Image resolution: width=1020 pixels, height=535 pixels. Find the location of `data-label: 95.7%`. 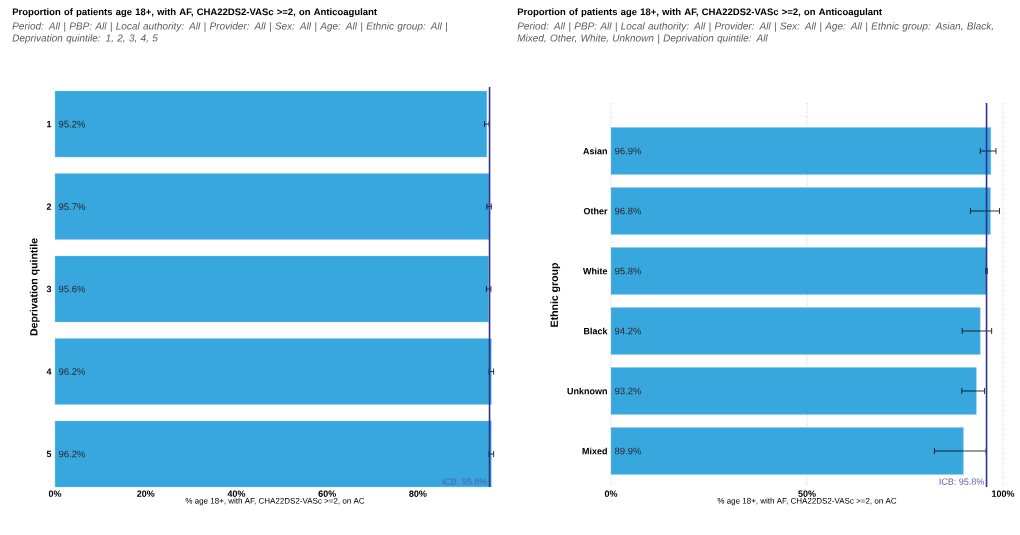

data-label: 95.7% is located at coordinates (72, 206).